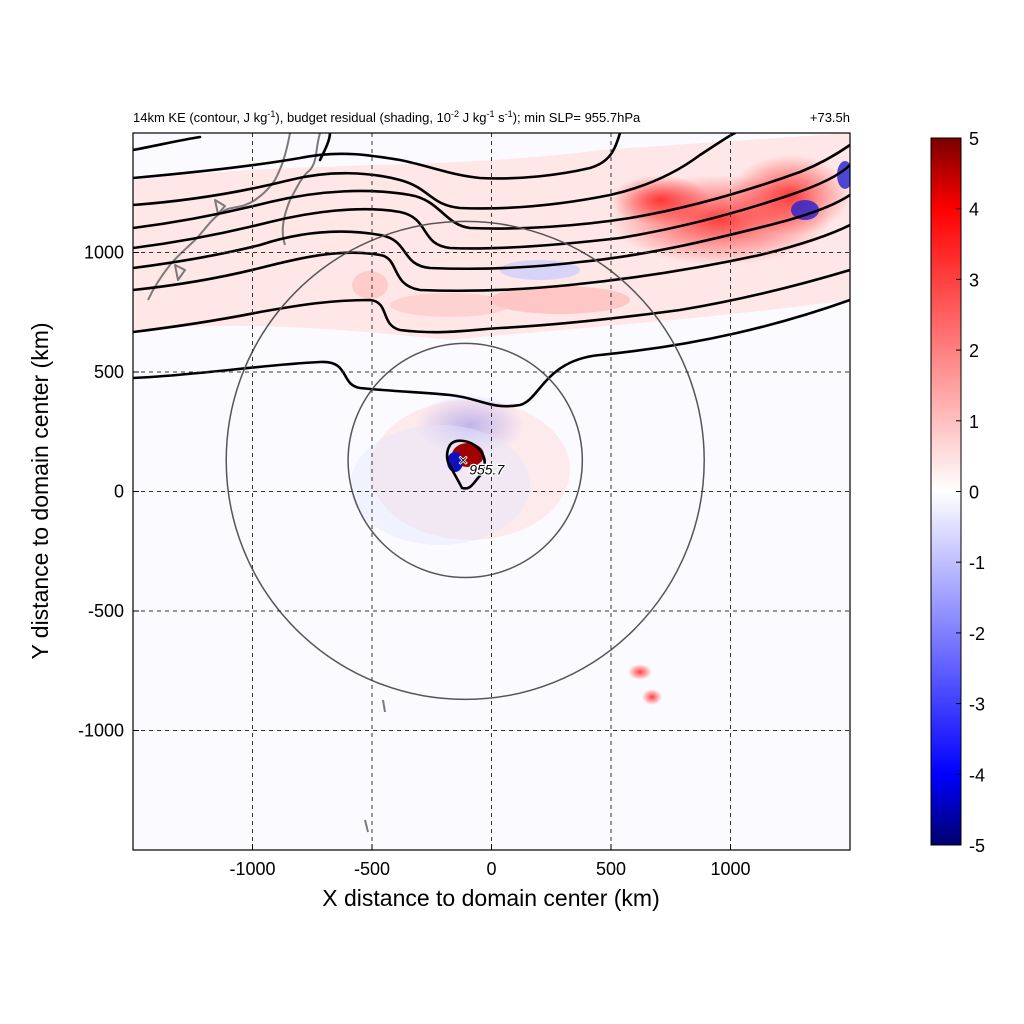 The width and height of the screenshot is (1024, 1024). What do you see at coordinates (974, 422) in the screenshot?
I see `colorbar-tick-label-4: 1` at bounding box center [974, 422].